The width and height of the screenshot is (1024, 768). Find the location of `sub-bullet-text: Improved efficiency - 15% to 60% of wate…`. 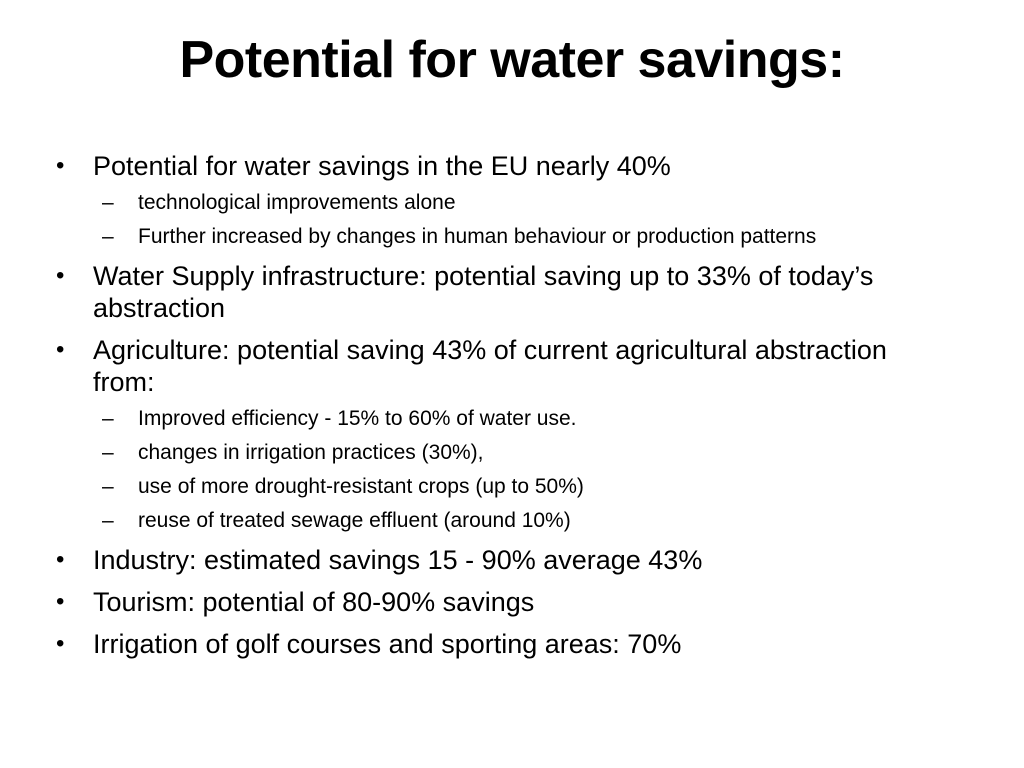

sub-bullet-text: Improved efficiency - 15% to 60% of wate… is located at coordinates (357, 418).